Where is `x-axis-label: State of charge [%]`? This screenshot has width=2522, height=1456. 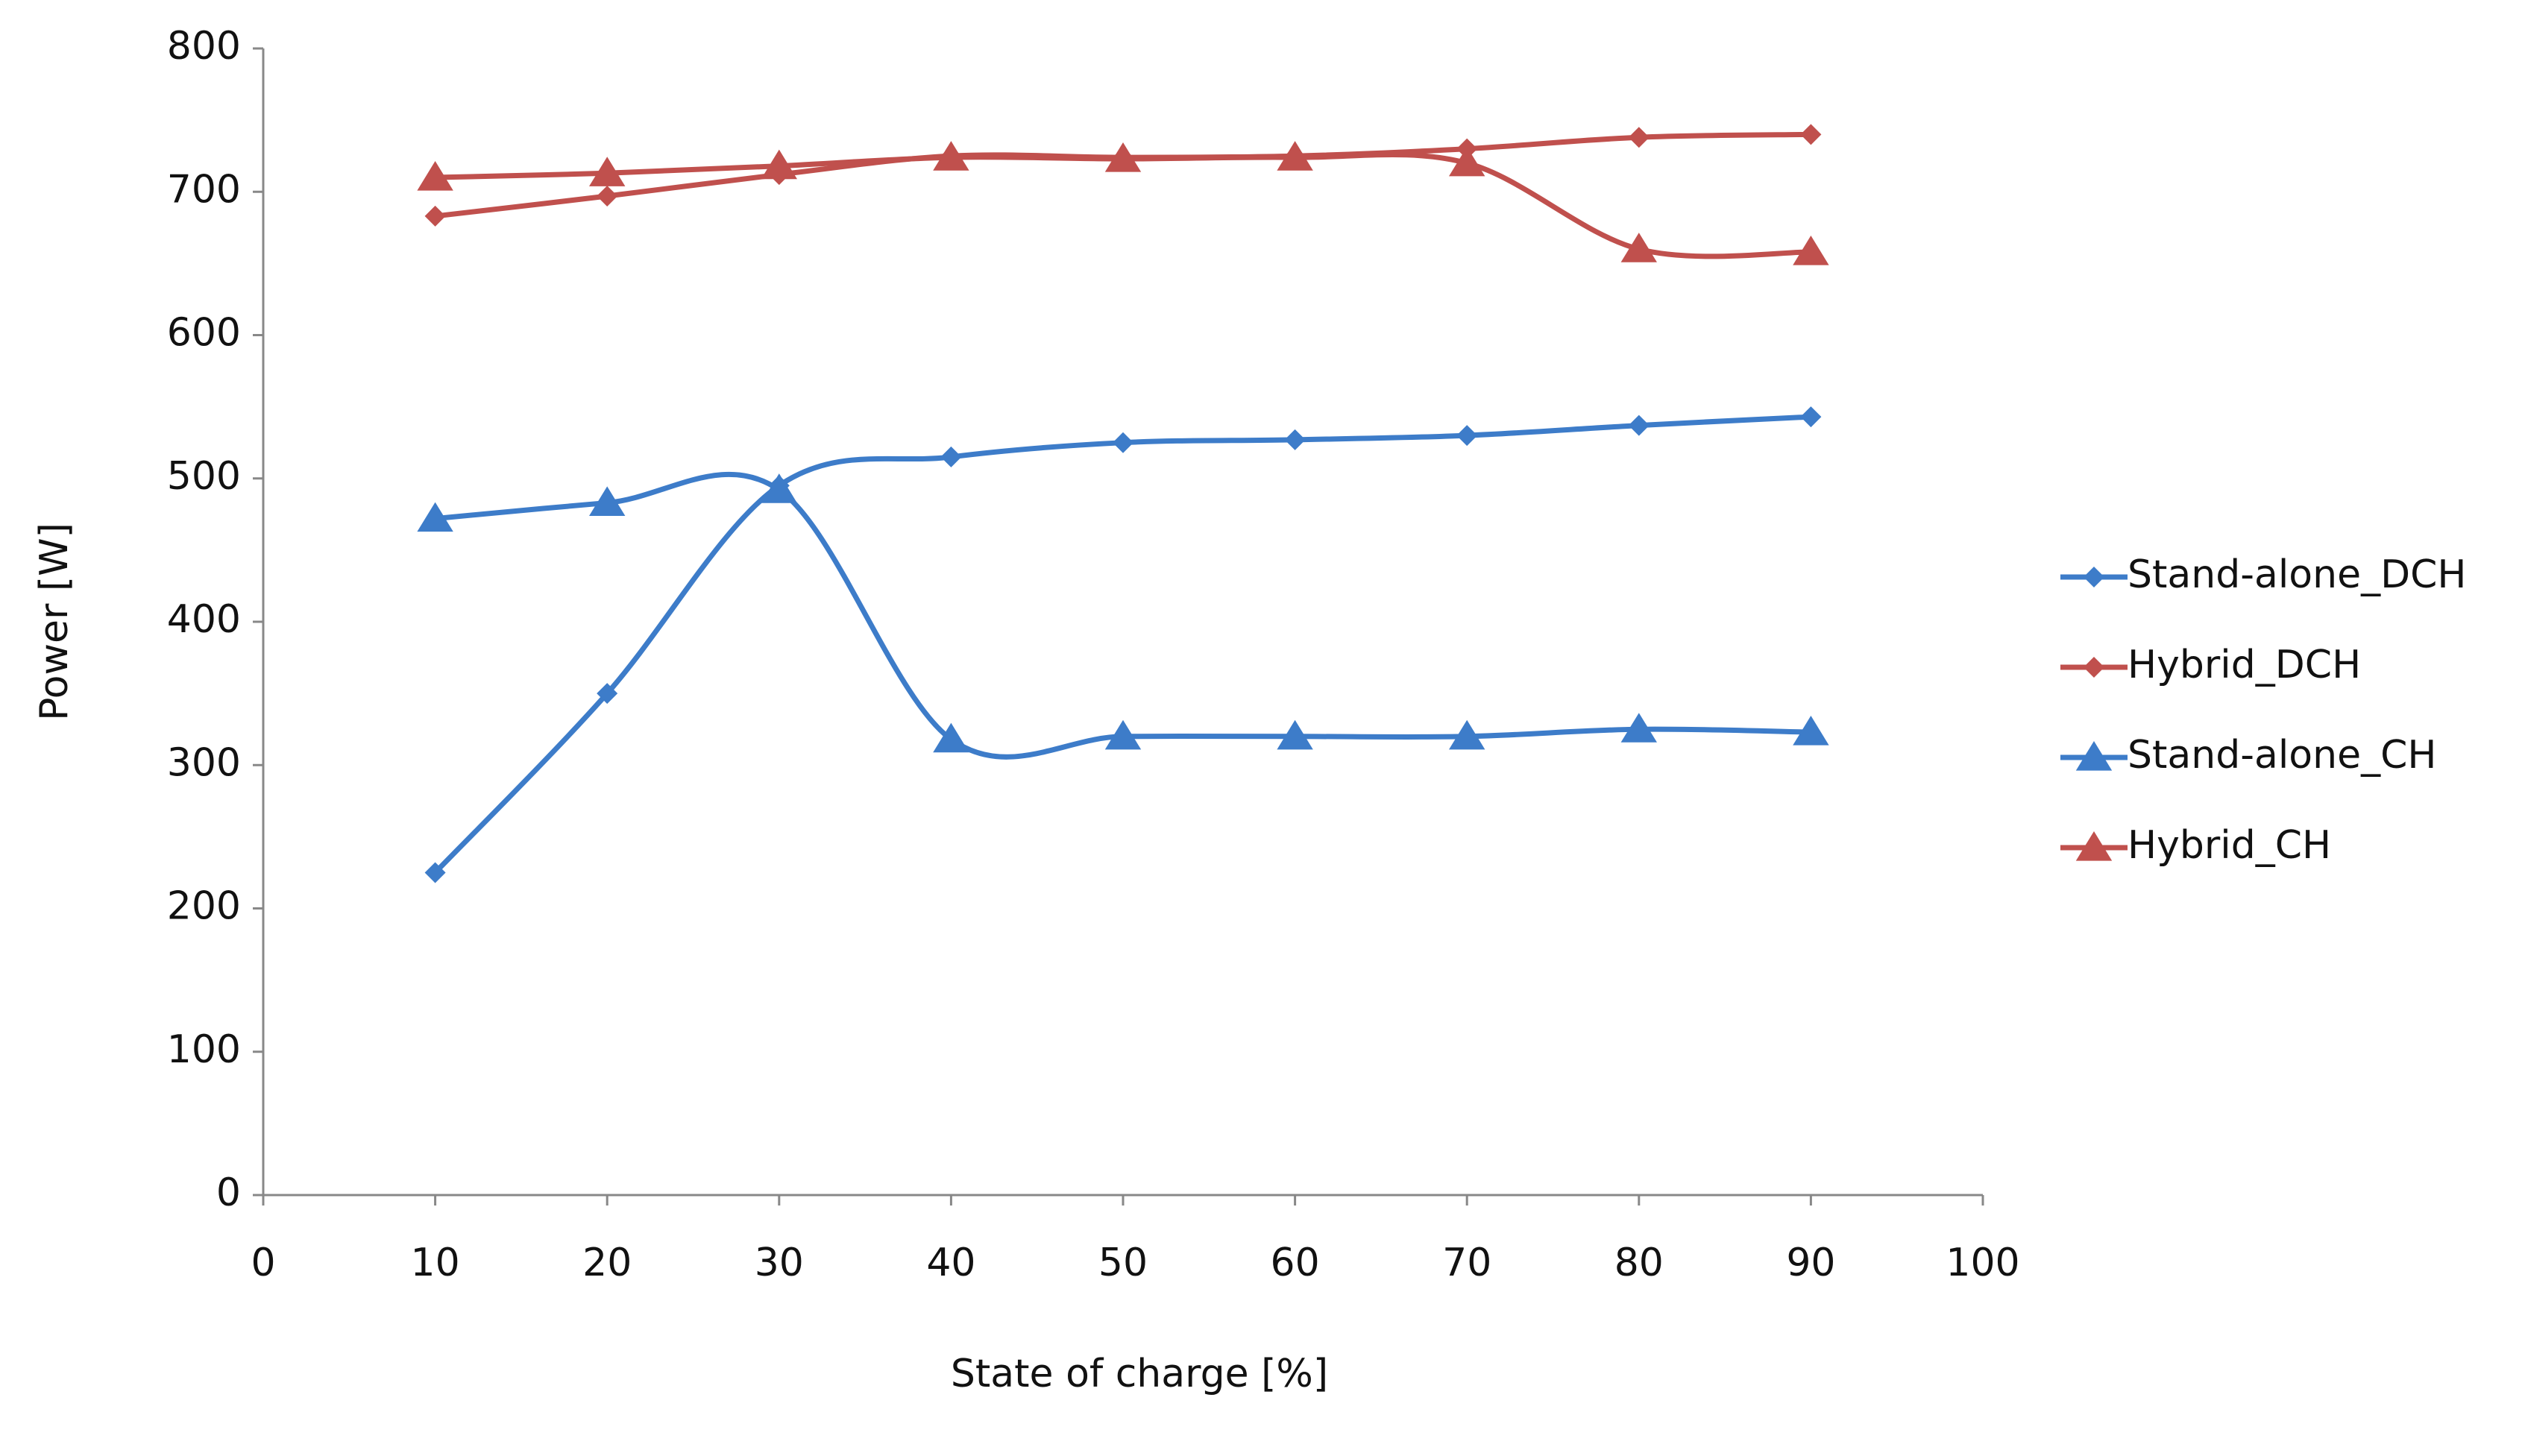 x-axis-label: State of charge [%] is located at coordinates (1139, 1374).